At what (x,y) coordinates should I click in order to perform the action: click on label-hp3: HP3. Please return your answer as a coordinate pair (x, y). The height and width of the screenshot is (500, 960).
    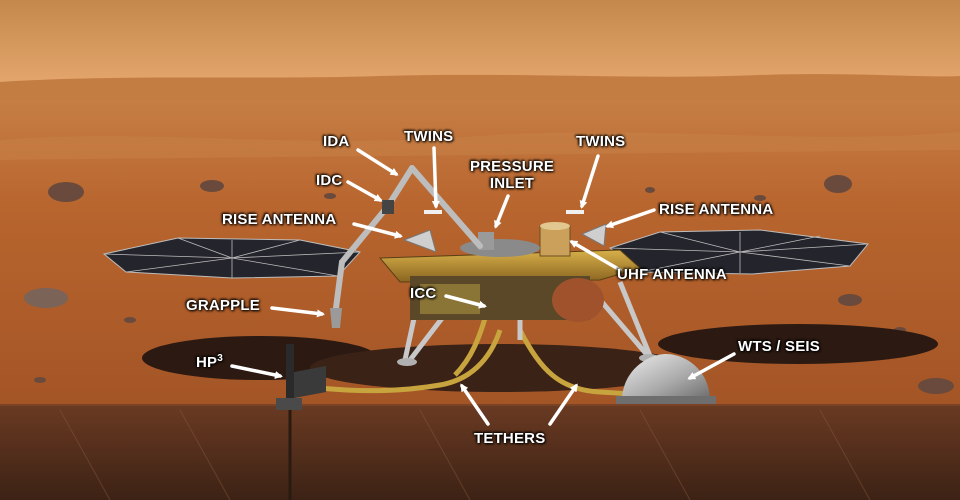
    Looking at the image, I should click on (210, 362).